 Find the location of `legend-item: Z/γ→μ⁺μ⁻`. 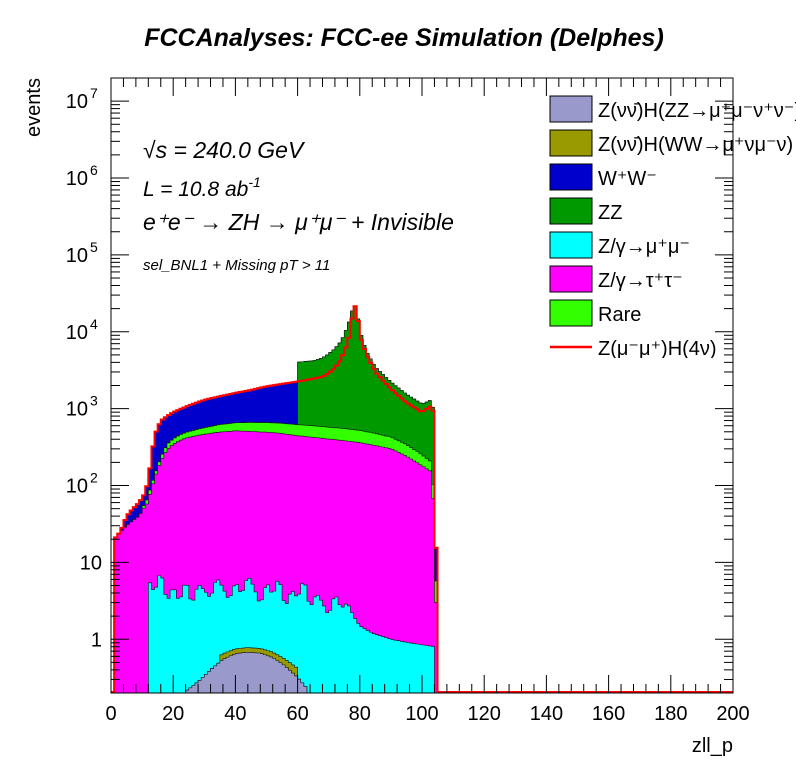

legend-item: Z/γ→μ⁺μ⁻ is located at coordinates (619, 245).